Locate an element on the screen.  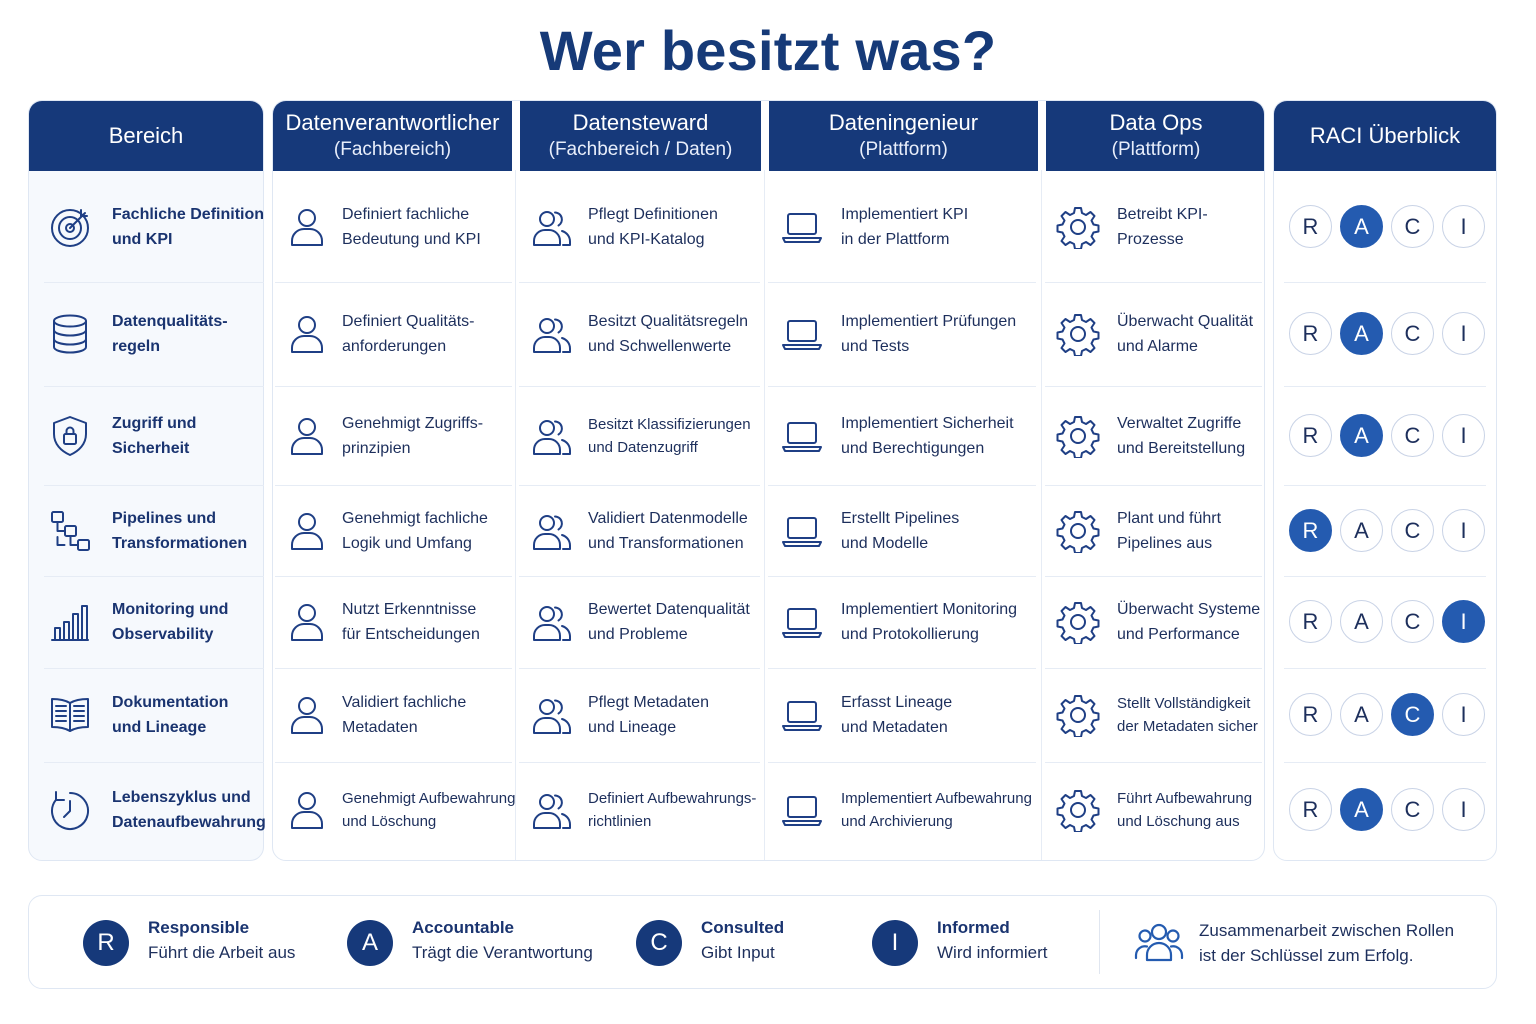
responsibility-line: Metadaten is located at coordinates (380, 727).